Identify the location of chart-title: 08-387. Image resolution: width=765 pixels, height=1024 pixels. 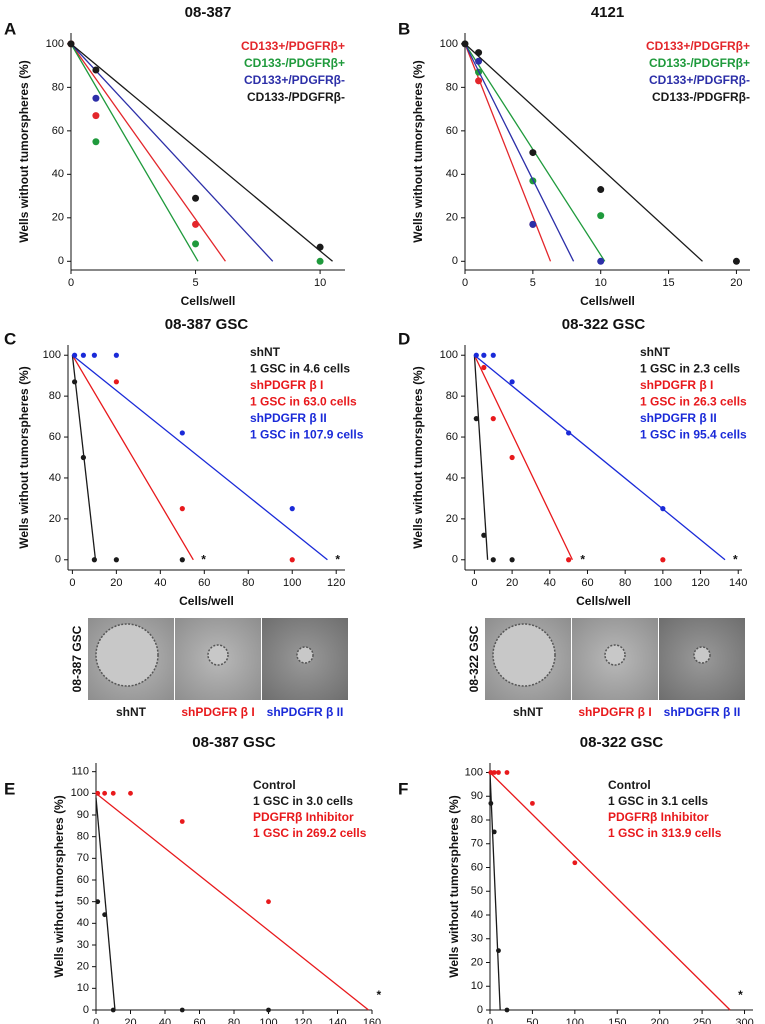
(208, 12).